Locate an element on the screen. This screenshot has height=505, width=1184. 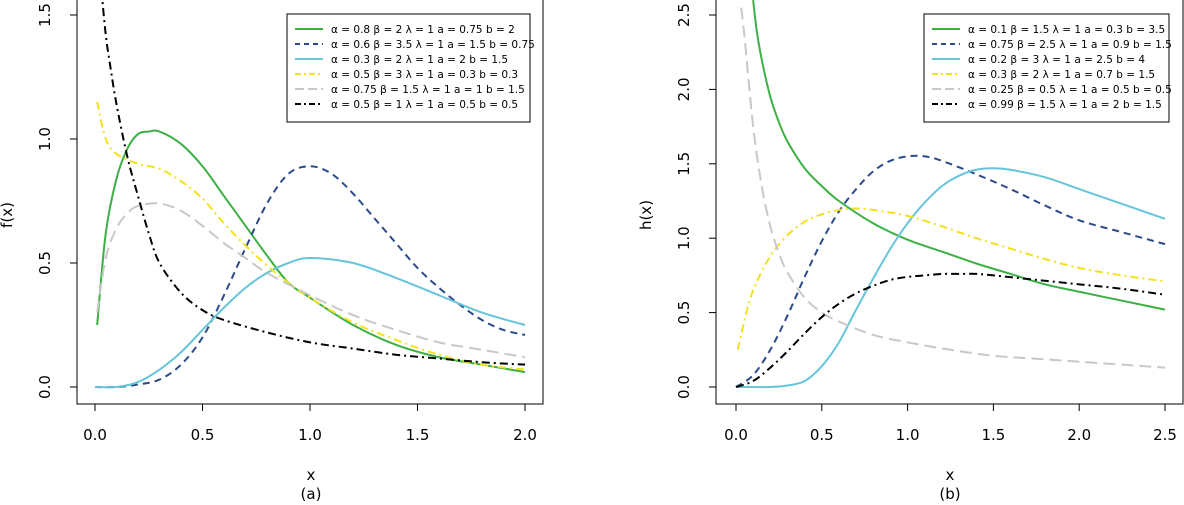
legend-entry: α = 0.25 β = 0.5 λ = 1 a = 0.5 b = 0.5 is located at coordinates (1070, 90).